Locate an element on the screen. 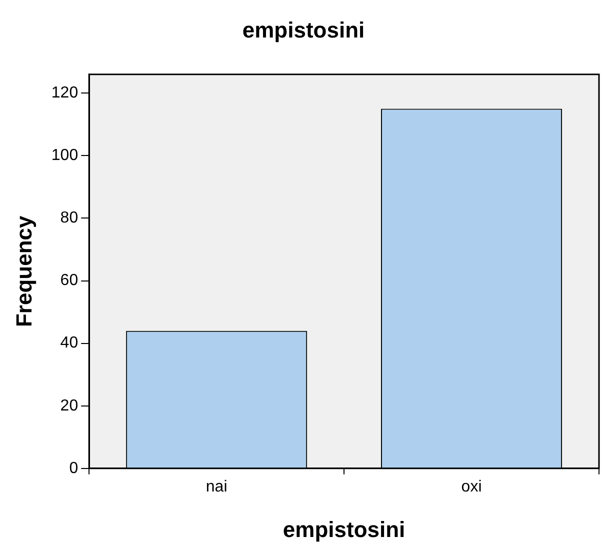 This screenshot has height=558, width=615. x-tick-label: nai is located at coordinates (217, 487).